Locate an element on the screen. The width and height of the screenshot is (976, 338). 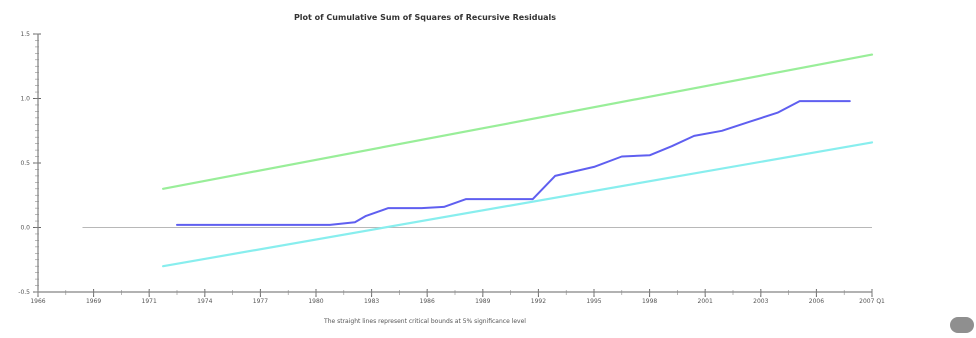
y-tick-label: 1.5 is located at coordinates (25, 34).